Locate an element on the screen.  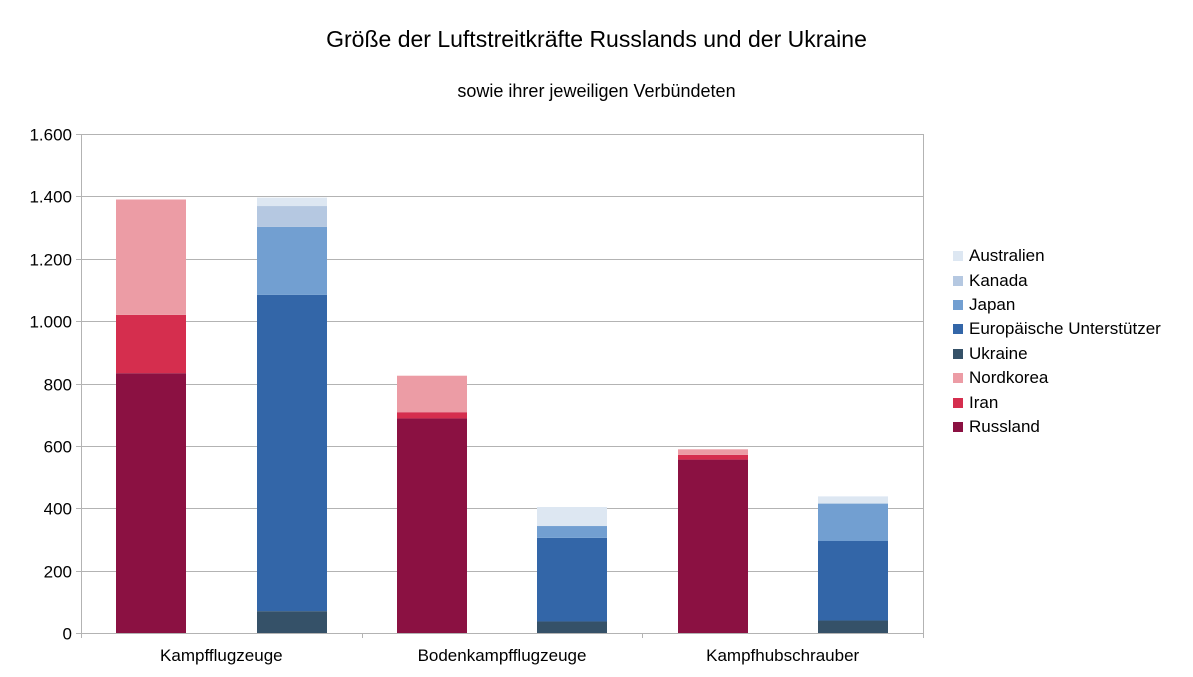
legend-item: Japan is located at coordinates (1057, 305).